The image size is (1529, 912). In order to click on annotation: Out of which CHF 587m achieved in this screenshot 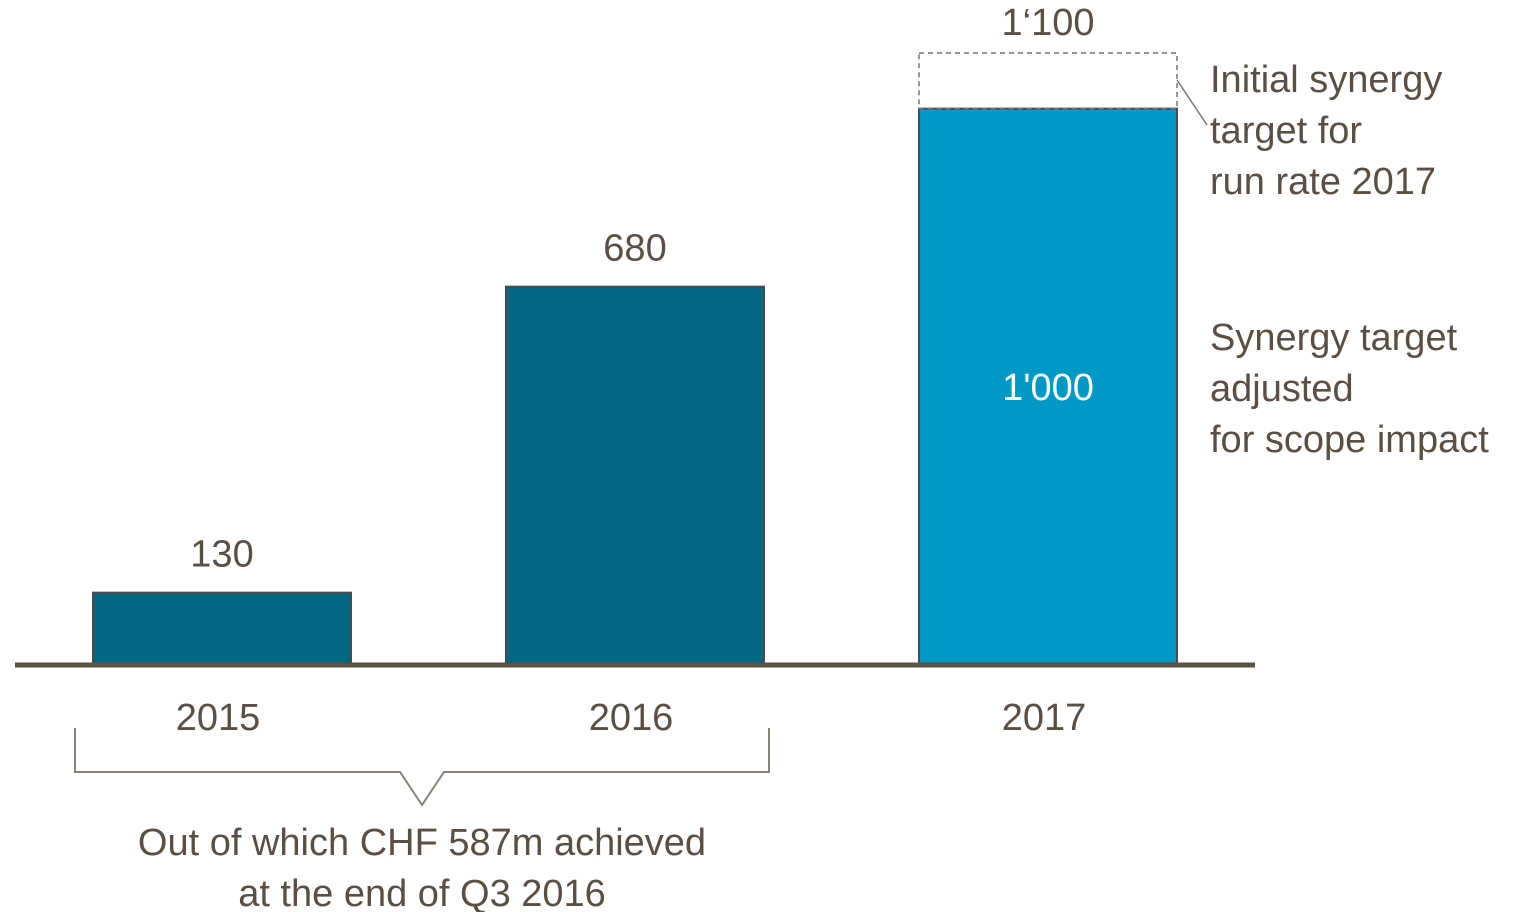, I will do `click(422, 843)`.